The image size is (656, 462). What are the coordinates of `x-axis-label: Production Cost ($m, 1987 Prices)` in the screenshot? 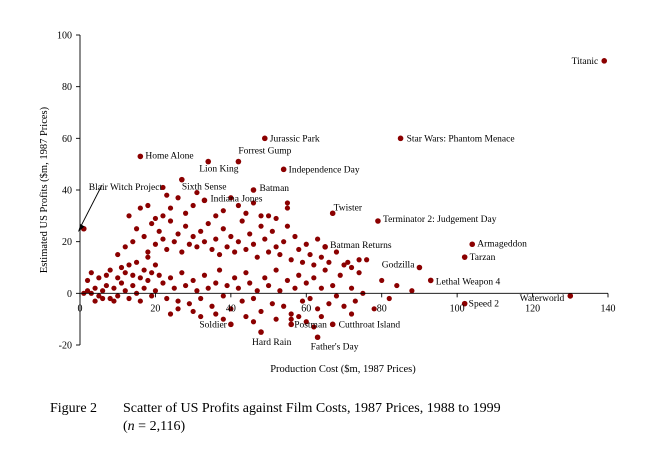 It's located at (343, 369).